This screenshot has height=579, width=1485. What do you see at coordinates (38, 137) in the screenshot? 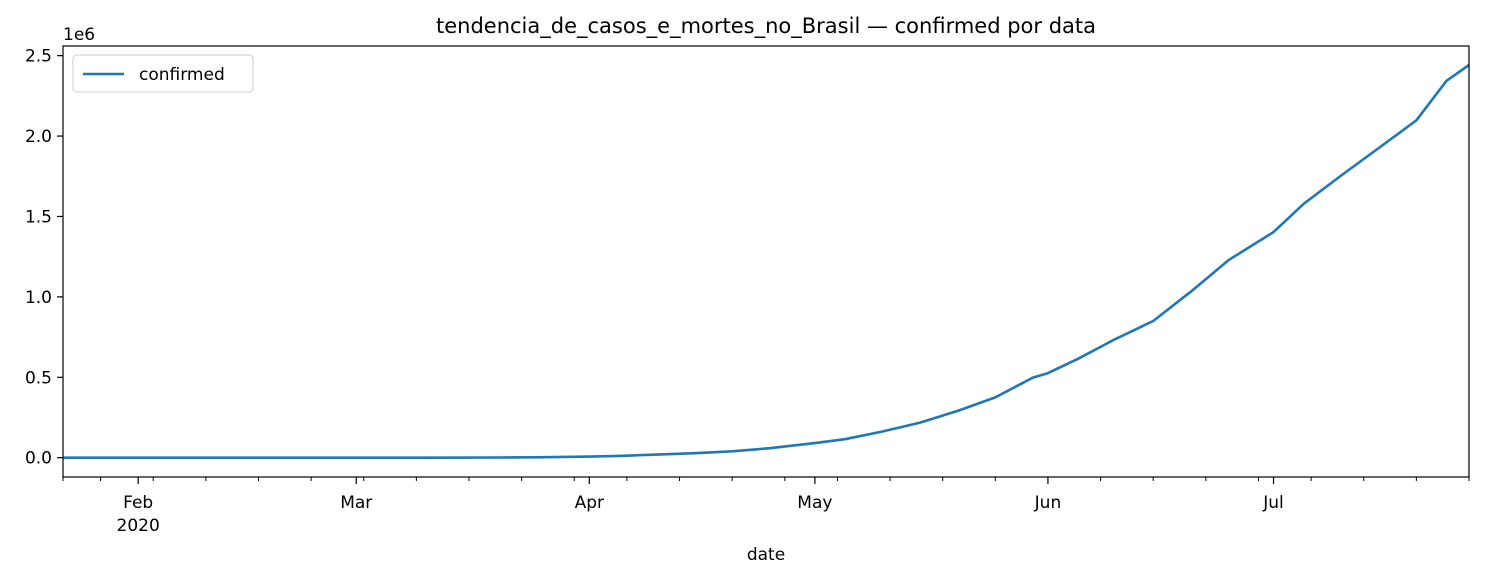
I see `y-tick-label: 2.0` at bounding box center [38, 137].